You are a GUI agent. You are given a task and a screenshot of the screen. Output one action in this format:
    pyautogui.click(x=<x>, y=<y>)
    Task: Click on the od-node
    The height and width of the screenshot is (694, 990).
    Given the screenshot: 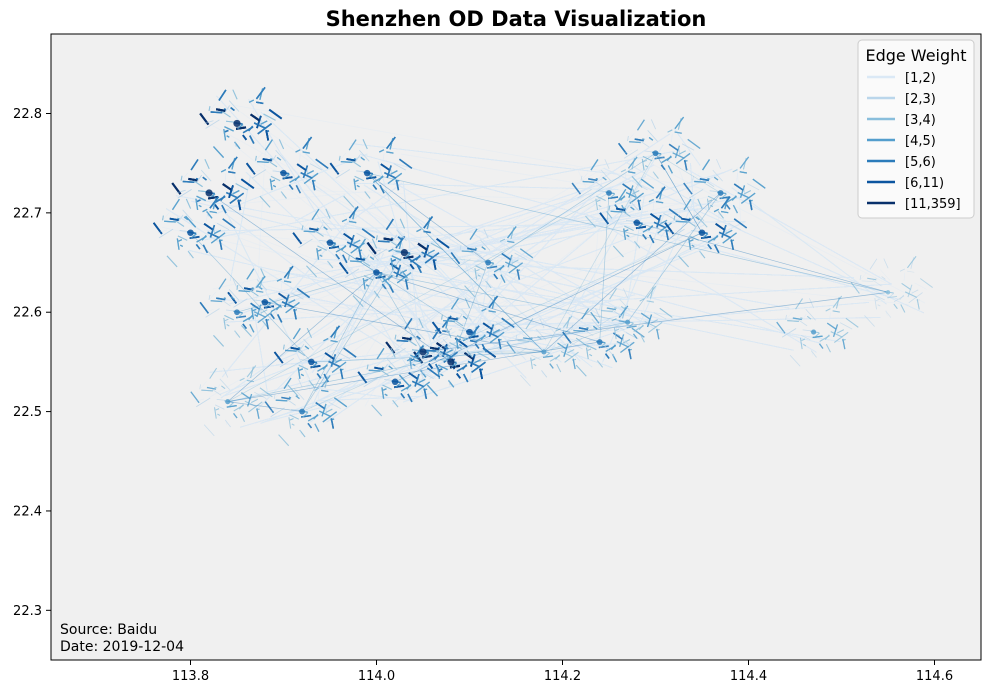 What is the action you would take?
    pyautogui.click(x=488, y=262)
    